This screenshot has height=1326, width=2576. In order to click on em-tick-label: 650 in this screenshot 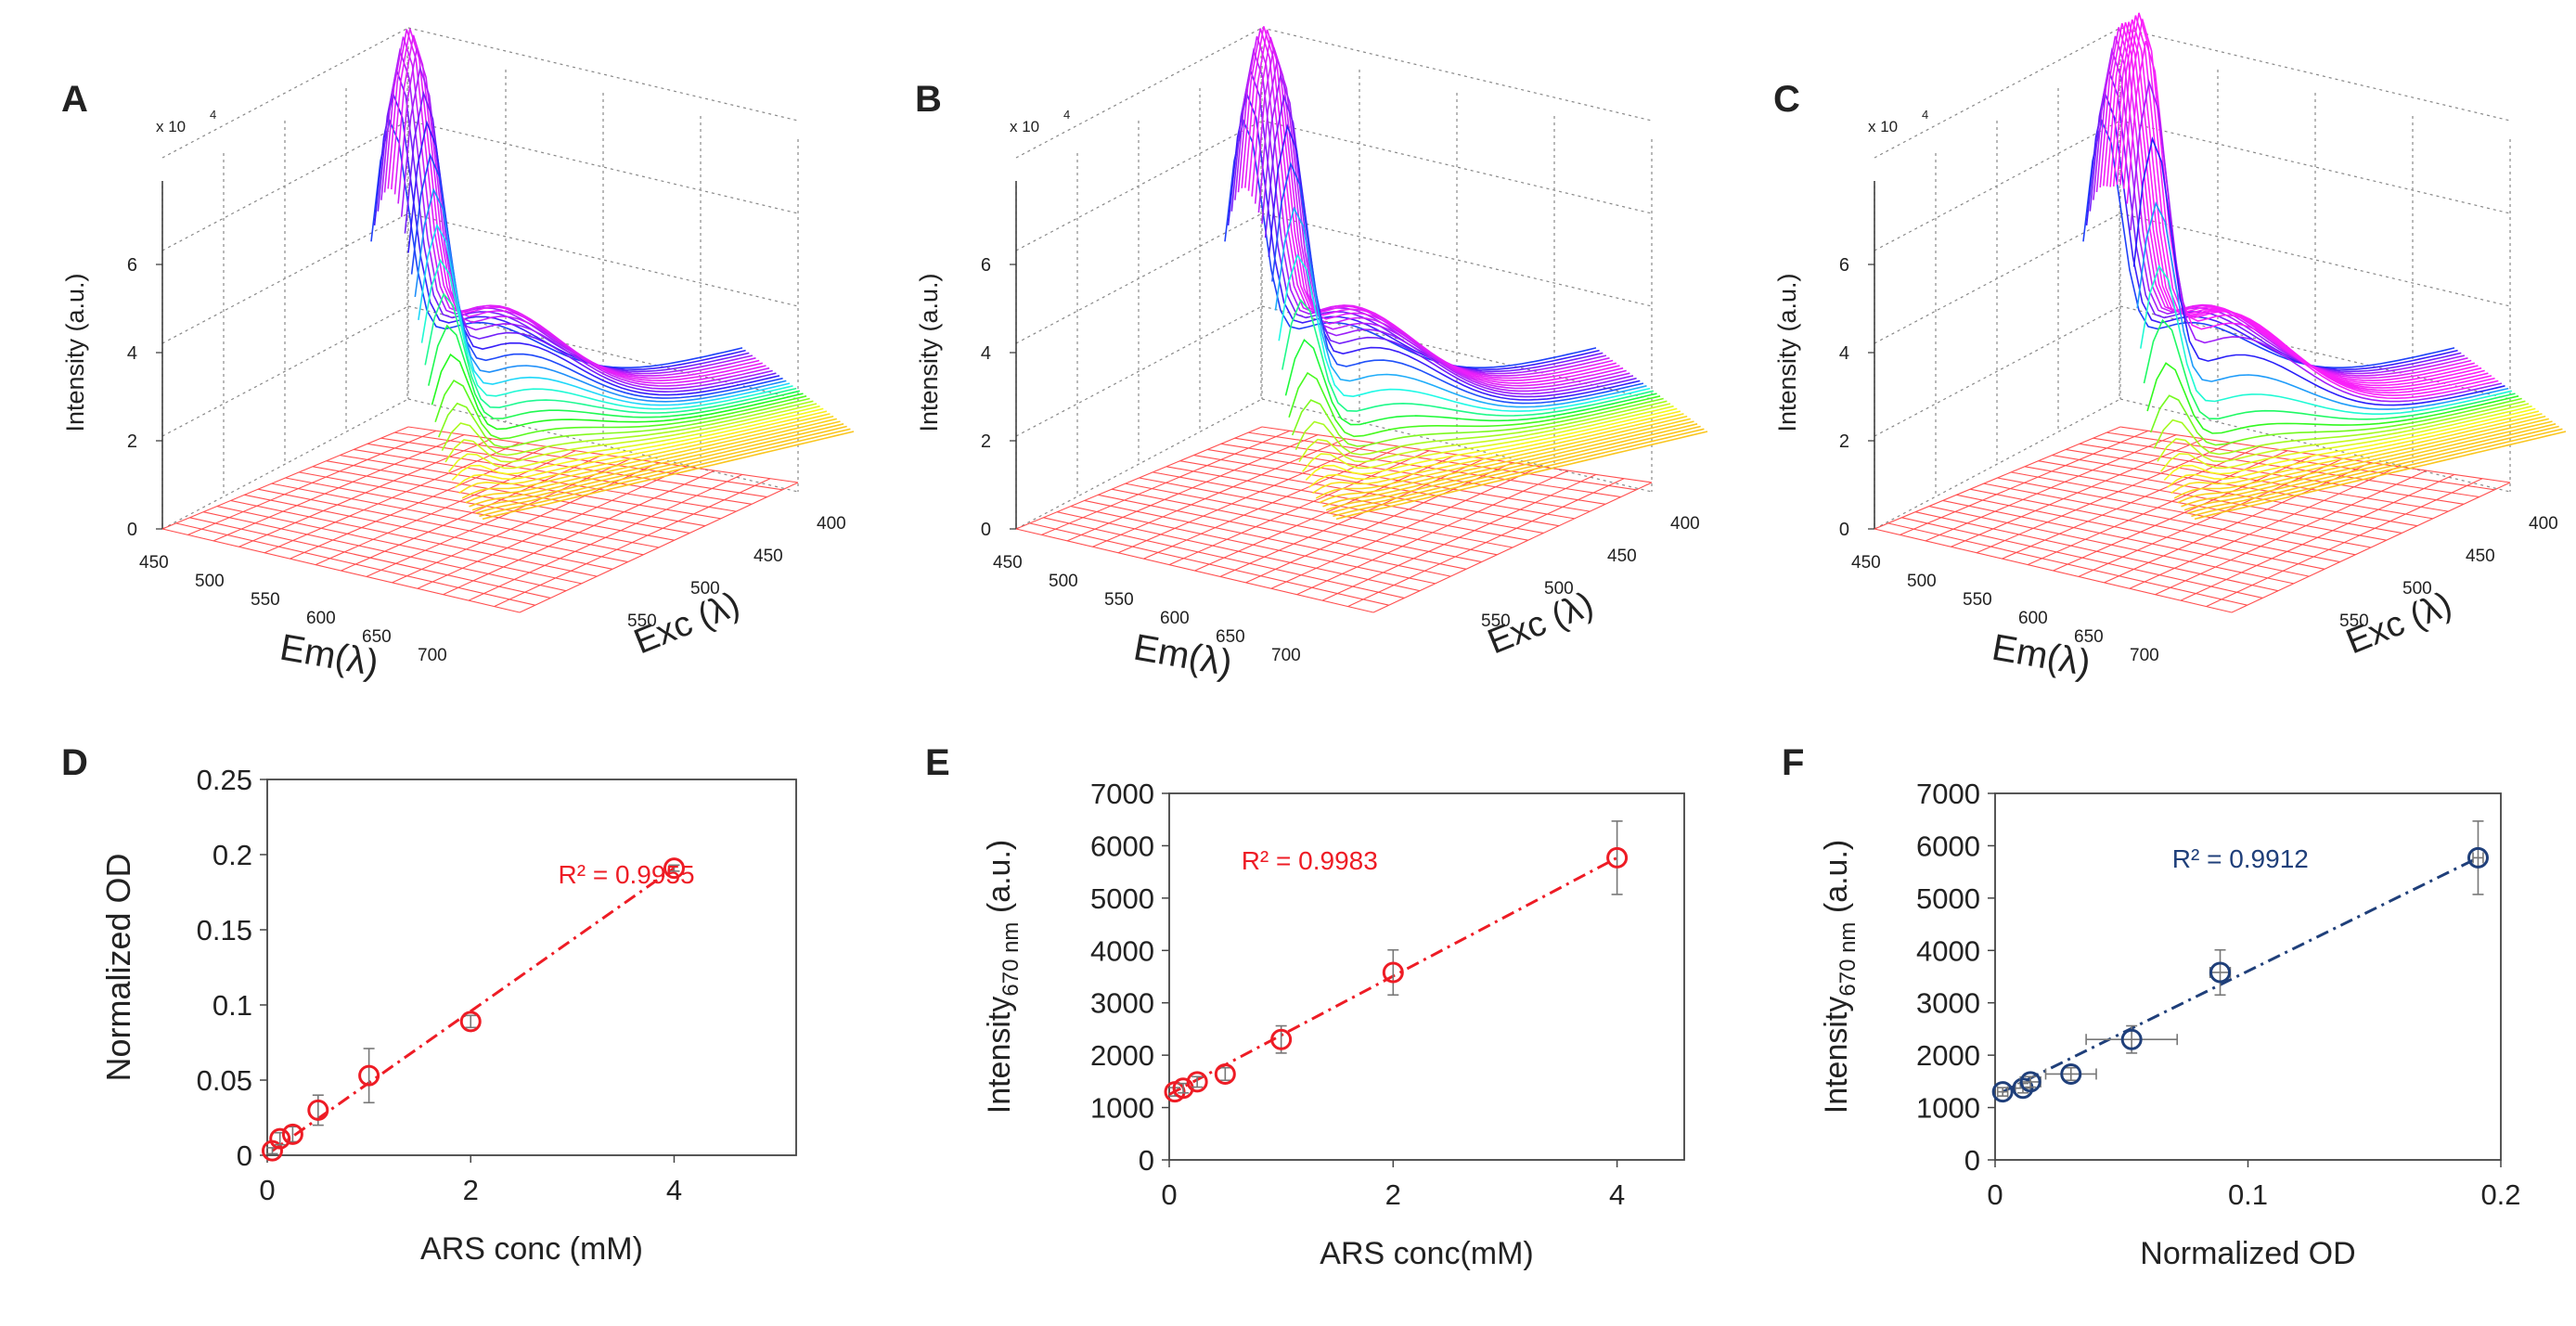, I will do `click(1230, 637)`.